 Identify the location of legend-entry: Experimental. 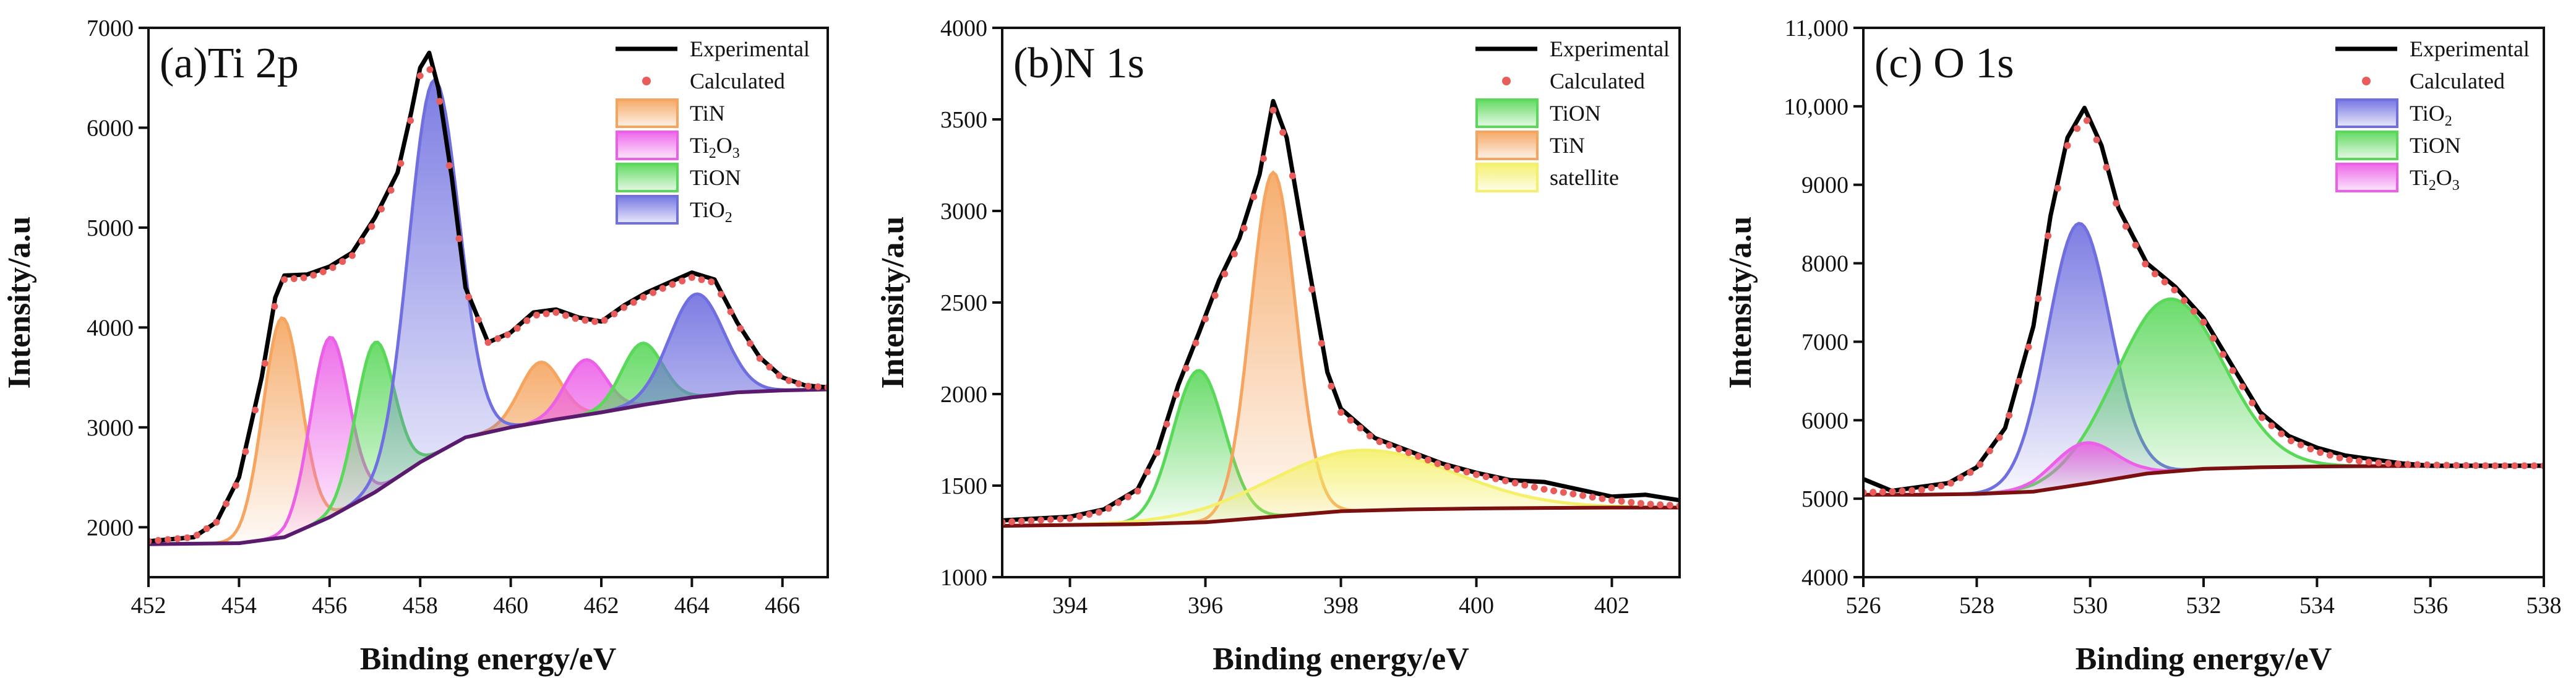
(2432, 48).